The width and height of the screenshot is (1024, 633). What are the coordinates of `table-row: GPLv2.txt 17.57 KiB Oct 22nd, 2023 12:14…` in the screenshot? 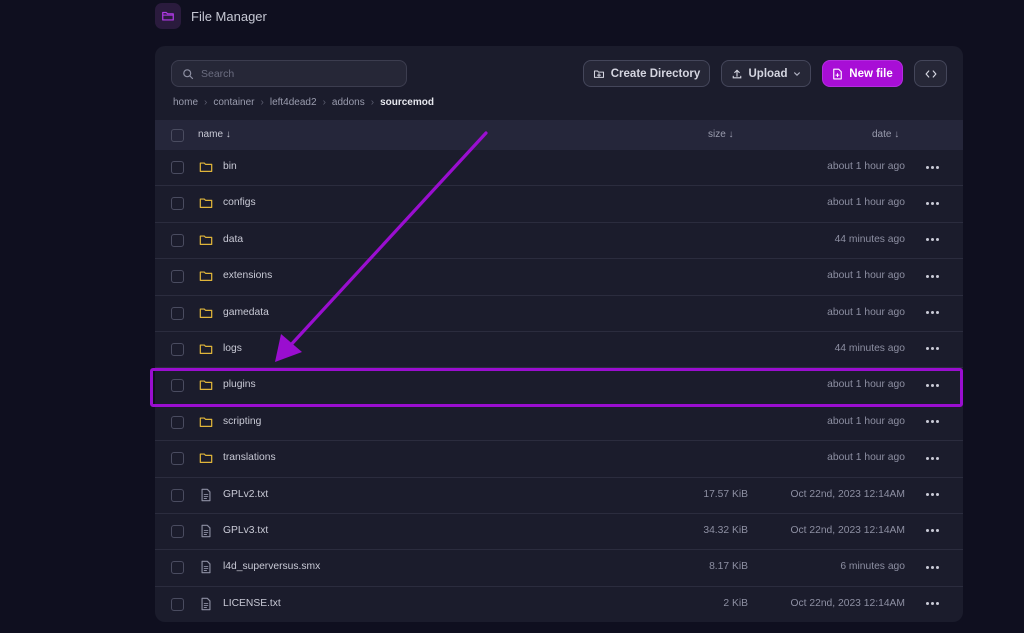 It's located at (559, 496).